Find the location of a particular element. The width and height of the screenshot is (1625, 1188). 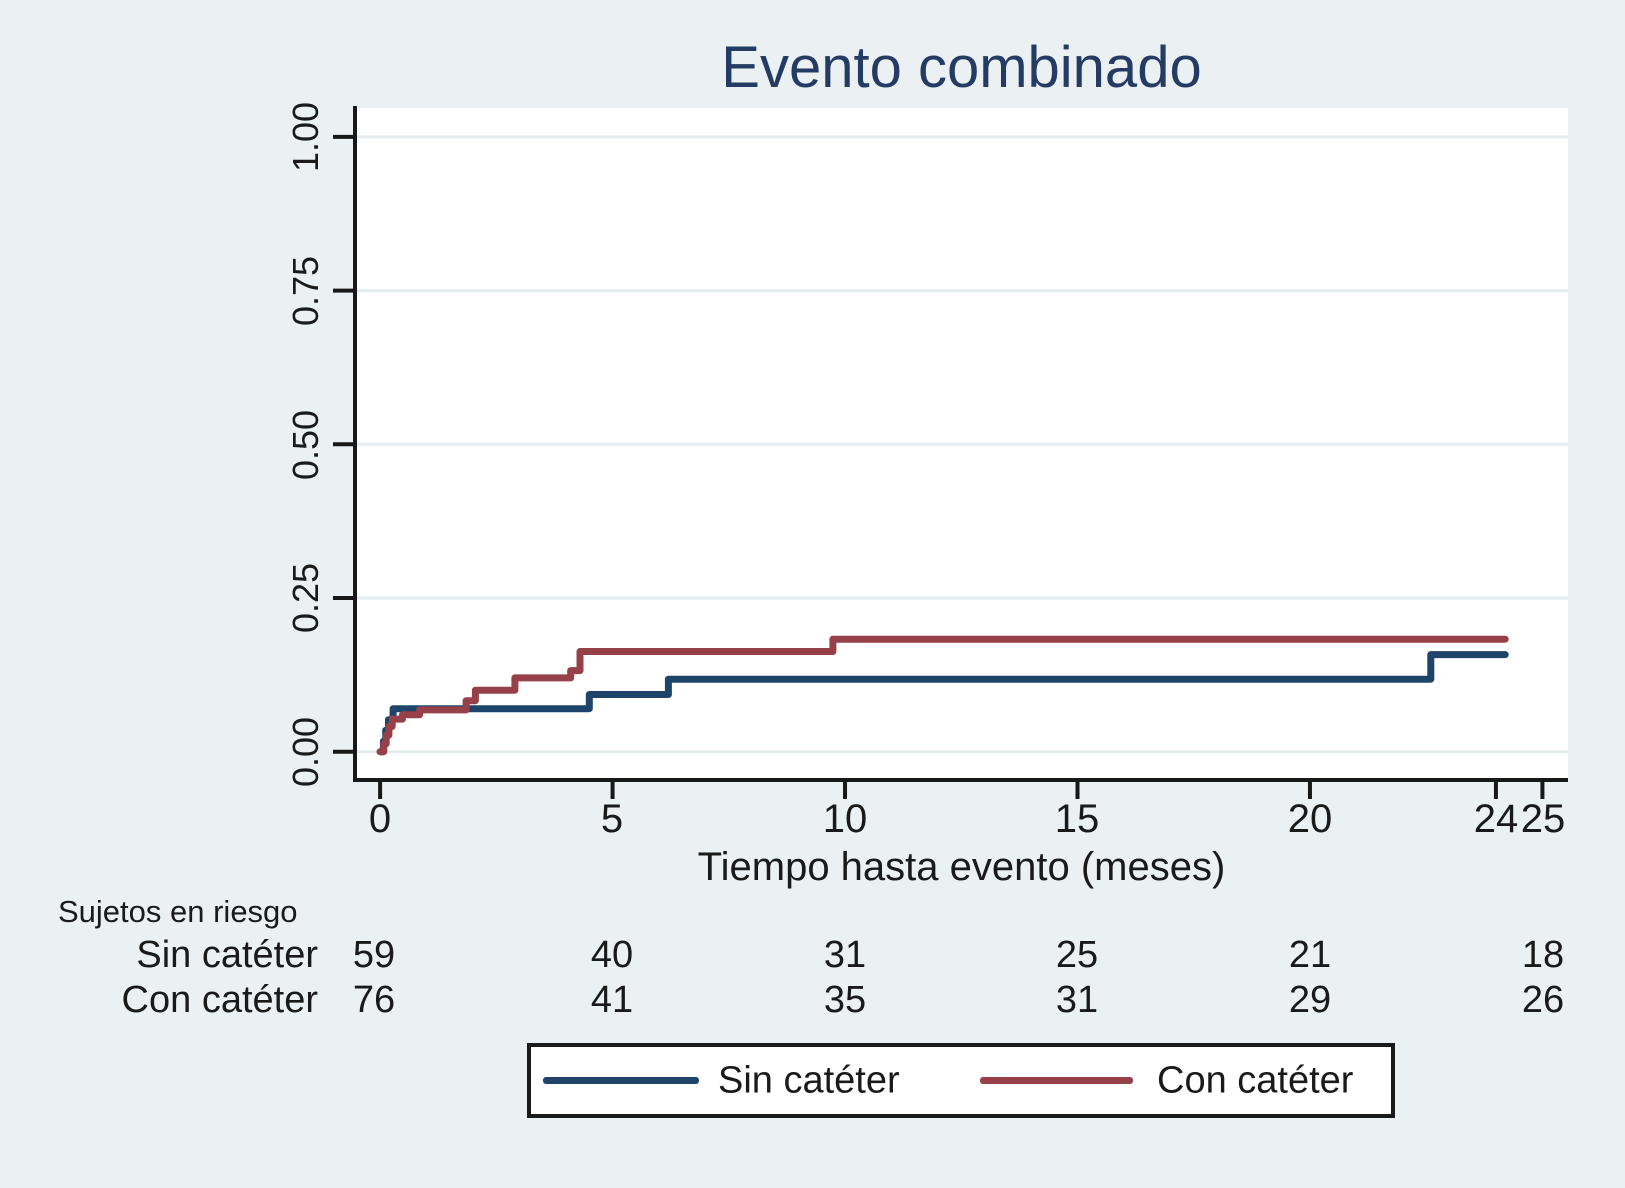

risk-count: 18 is located at coordinates (1543, 955).